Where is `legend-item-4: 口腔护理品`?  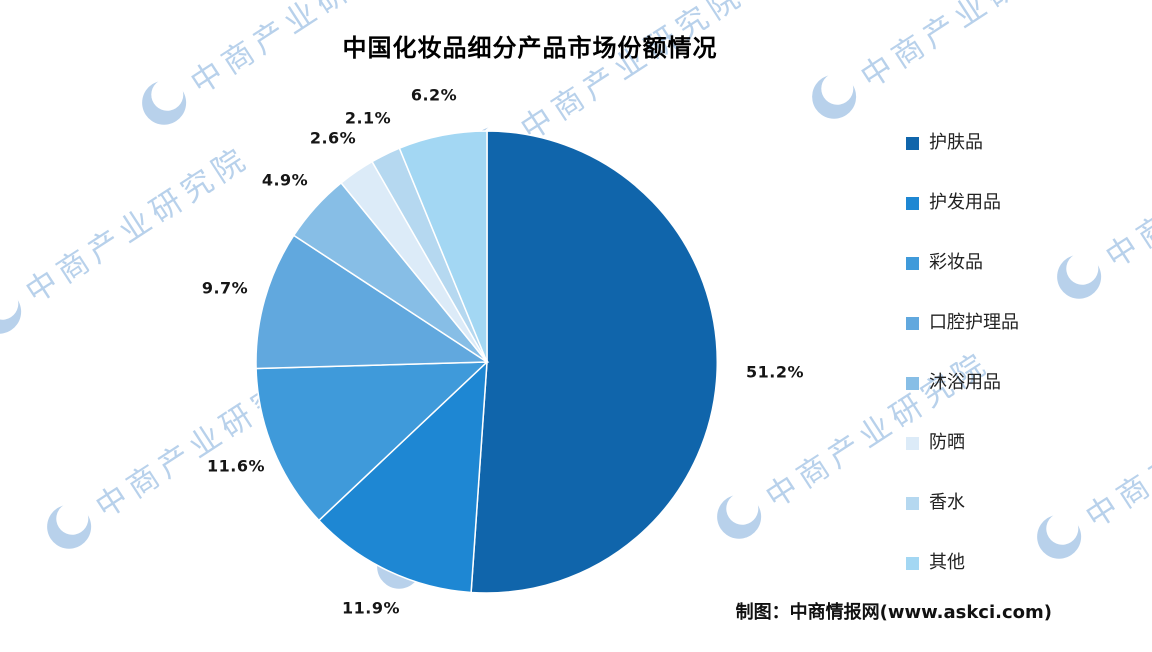
legend-item-4: 口腔护理品 is located at coordinates (962, 323).